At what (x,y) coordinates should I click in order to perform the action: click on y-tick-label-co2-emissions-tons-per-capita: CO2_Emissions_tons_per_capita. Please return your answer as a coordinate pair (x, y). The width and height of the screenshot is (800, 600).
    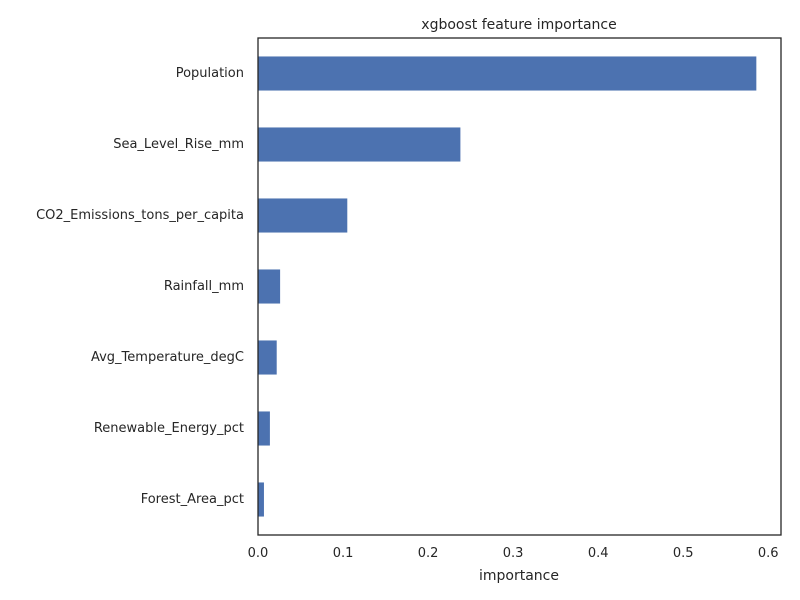
    Looking at the image, I should click on (140, 215).